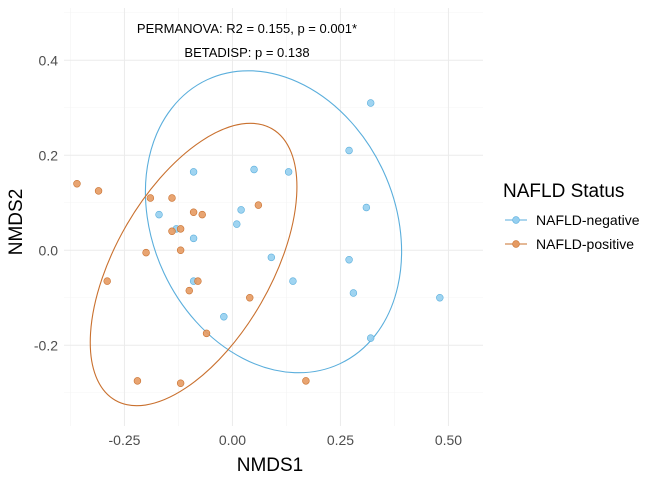 Image resolution: width=672 pixels, height=480 pixels. Describe the element at coordinates (46, 345) in the screenshot. I see `y-tick-label: -0.2` at that location.